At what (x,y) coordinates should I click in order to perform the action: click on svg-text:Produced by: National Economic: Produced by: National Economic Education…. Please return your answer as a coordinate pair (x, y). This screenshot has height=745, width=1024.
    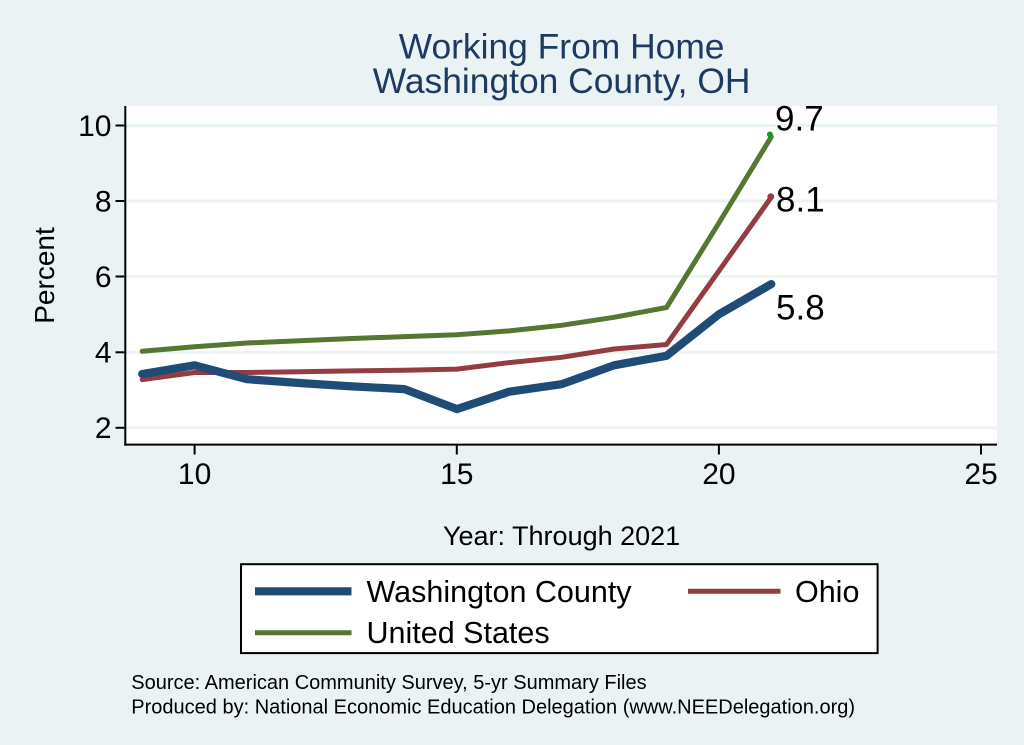
    Looking at the image, I should click on (493, 708).